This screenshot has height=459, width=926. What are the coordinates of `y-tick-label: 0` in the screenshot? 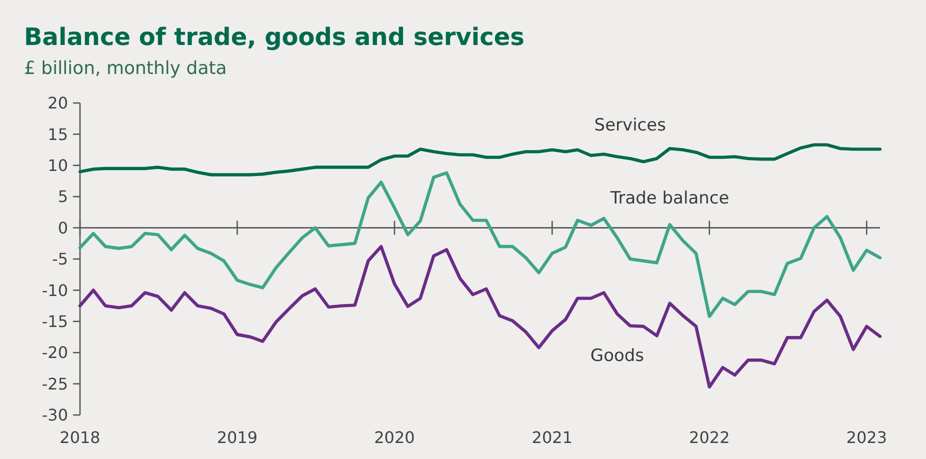 It's located at (63, 228).